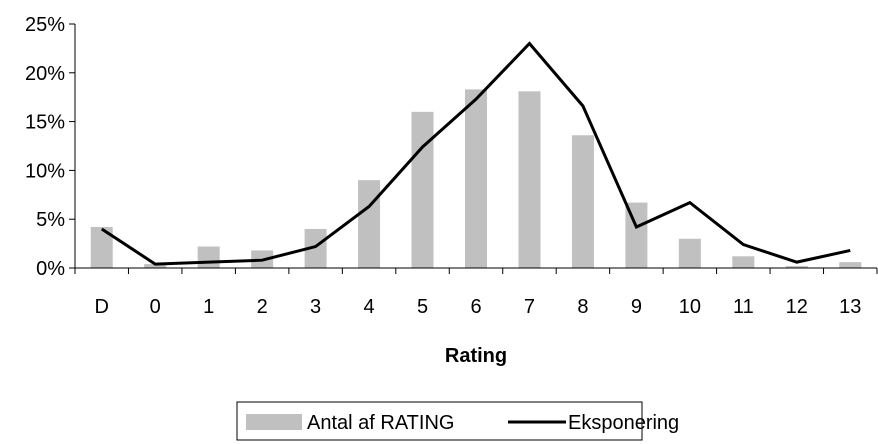  What do you see at coordinates (45, 25) in the screenshot?
I see `y-tick-label: 25%` at bounding box center [45, 25].